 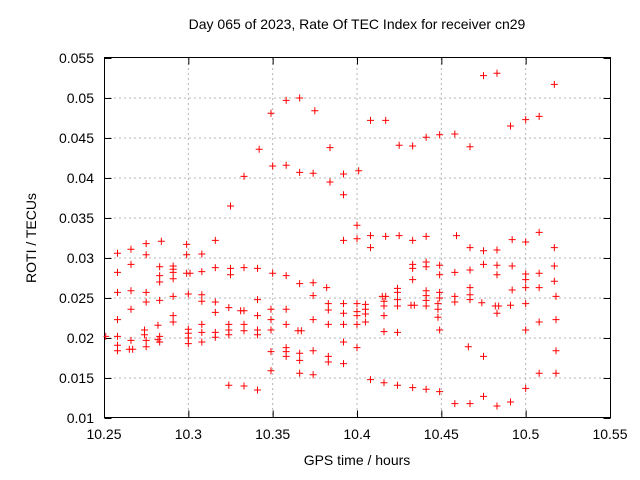 What do you see at coordinates (188, 434) in the screenshot?
I see `x-tick-label: 10.3` at bounding box center [188, 434].